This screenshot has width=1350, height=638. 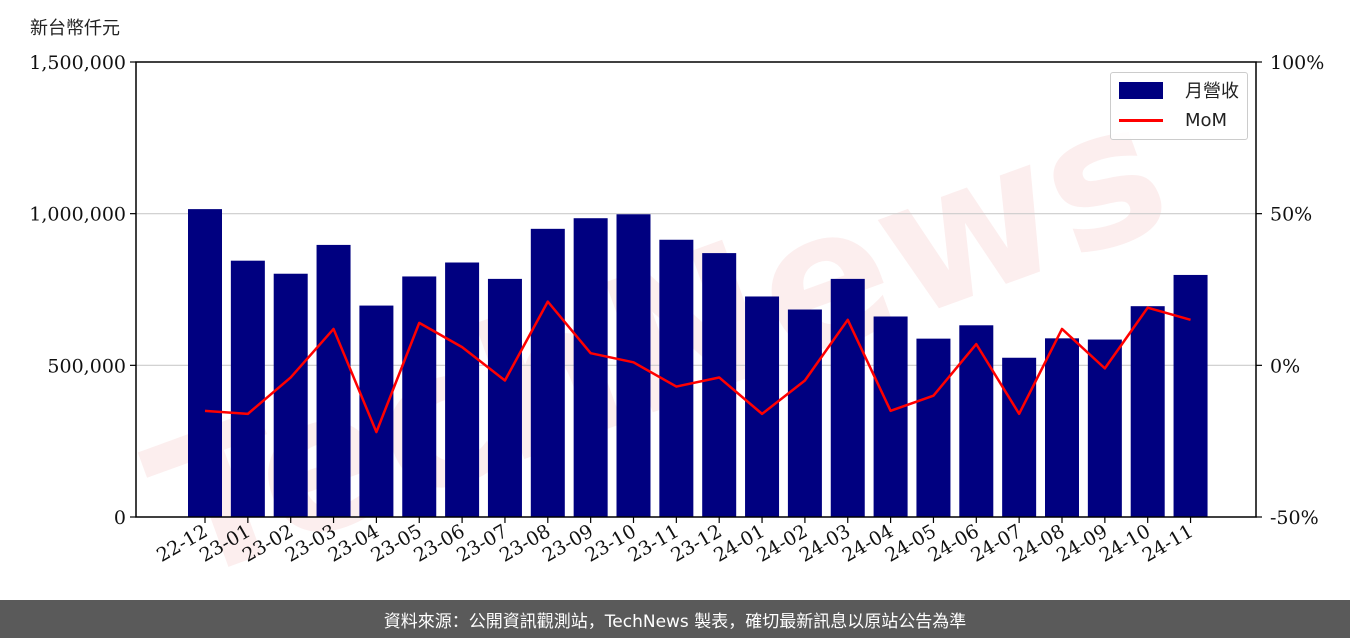 I want to click on legend-line-swatch, so click(x=1141, y=120).